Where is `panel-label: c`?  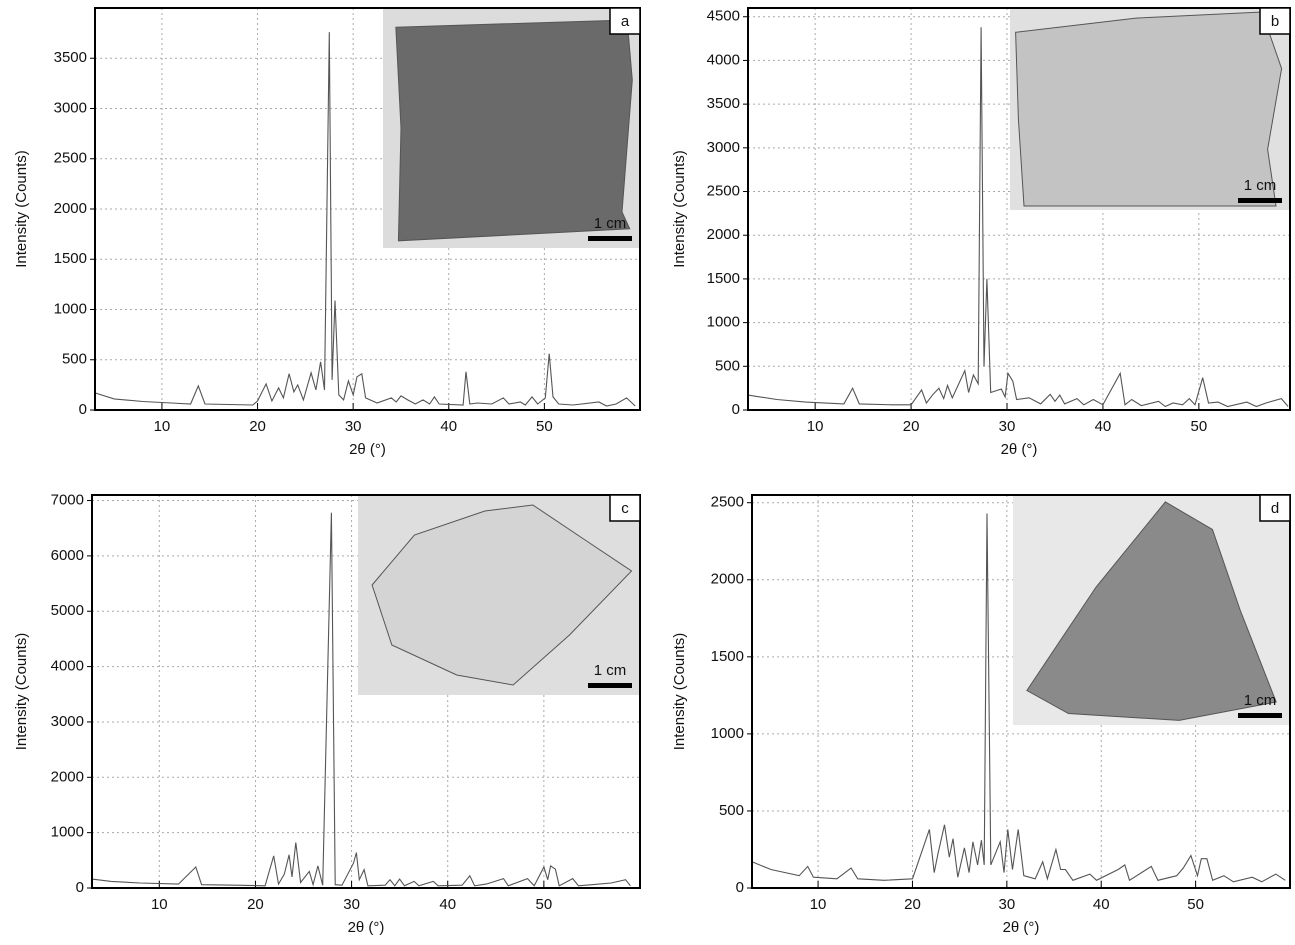
panel-label: c is located at coordinates (625, 508).